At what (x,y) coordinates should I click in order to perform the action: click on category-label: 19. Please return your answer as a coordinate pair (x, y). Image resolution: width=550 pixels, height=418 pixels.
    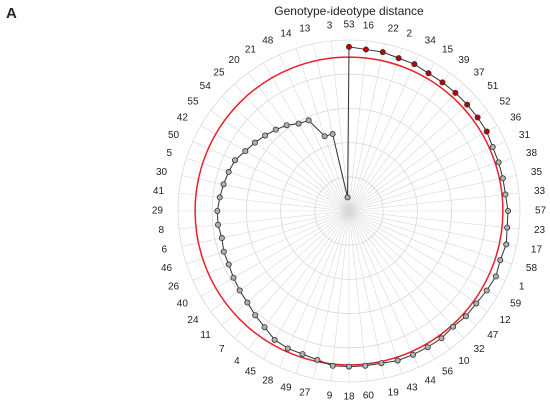
    Looking at the image, I should click on (394, 393).